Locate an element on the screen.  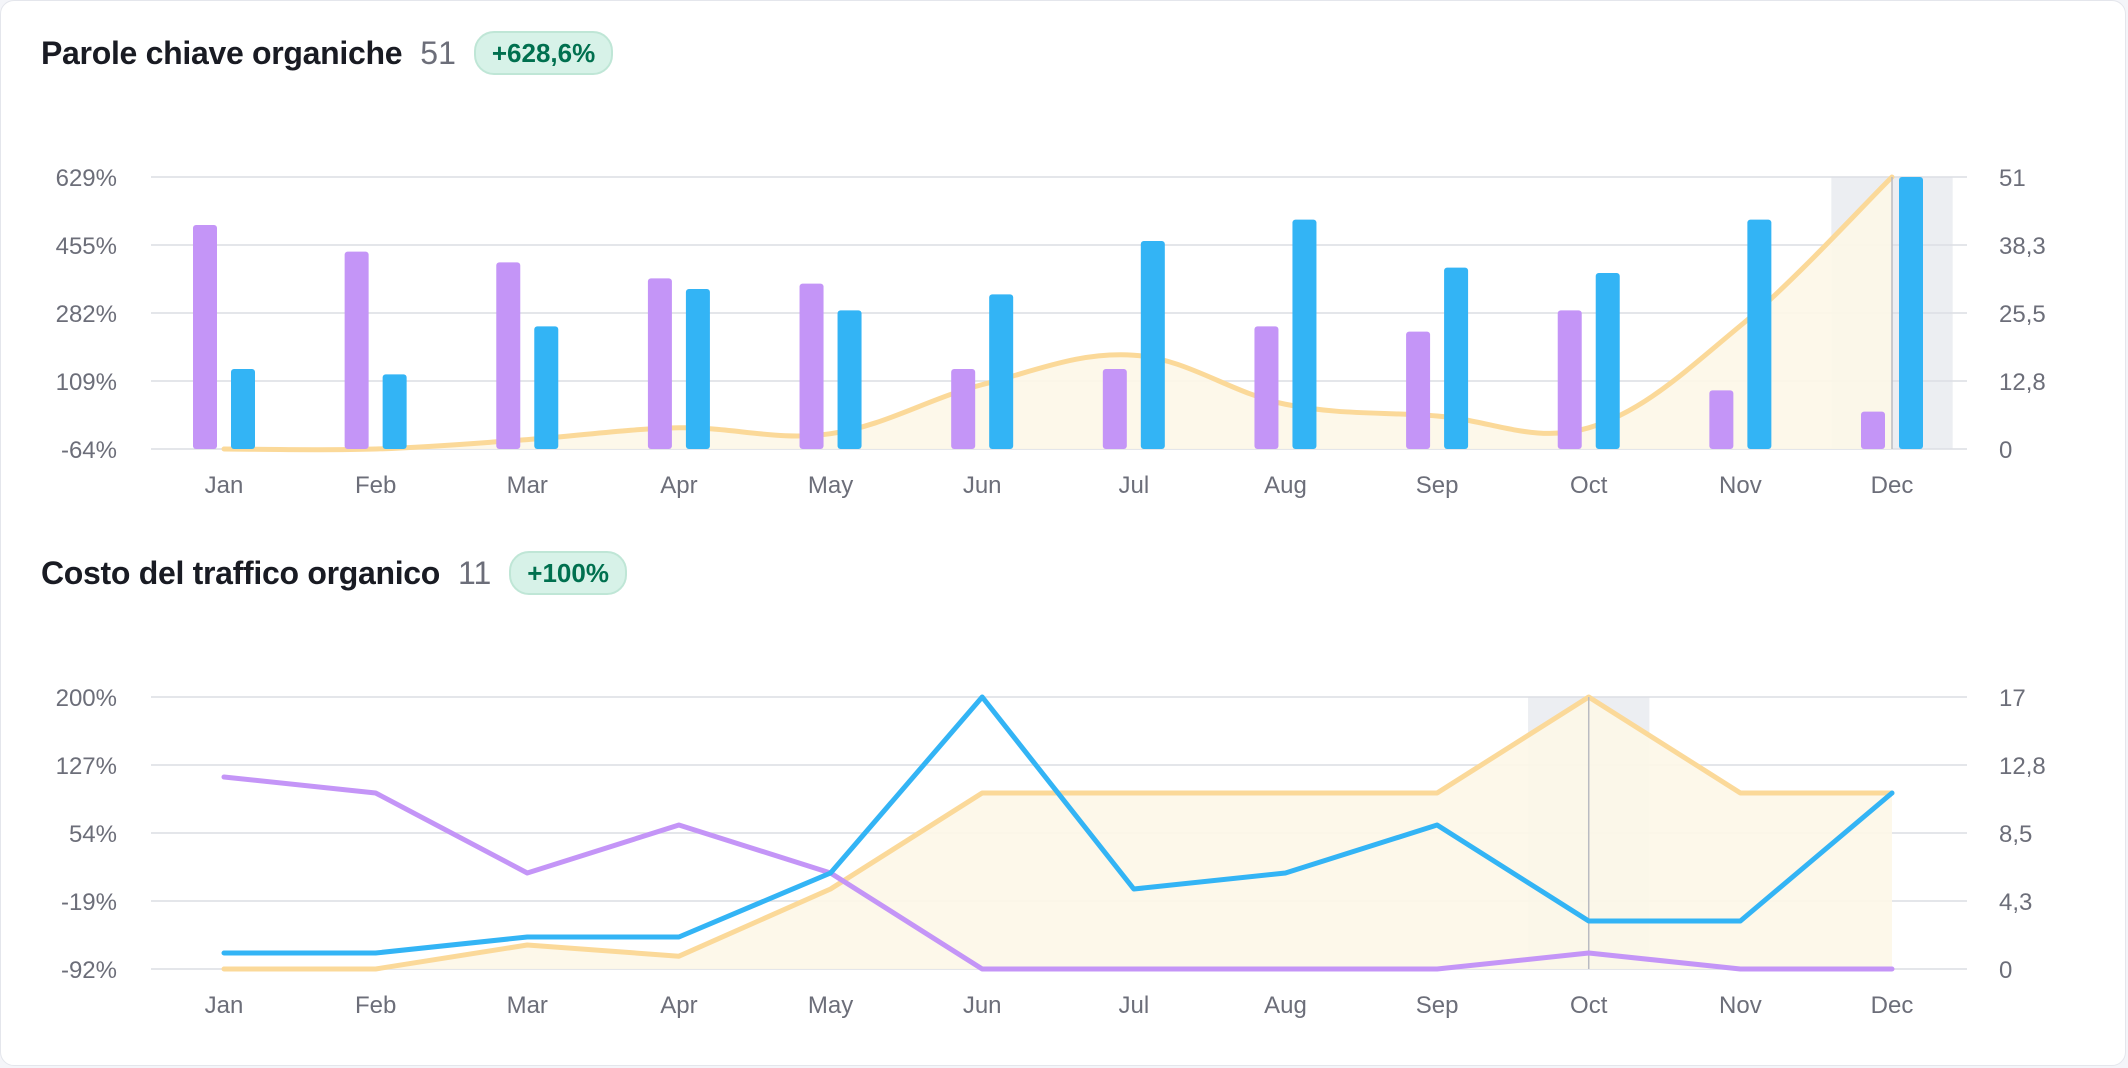
traffic-cost-x-tick: Nov is located at coordinates (1740, 1005).